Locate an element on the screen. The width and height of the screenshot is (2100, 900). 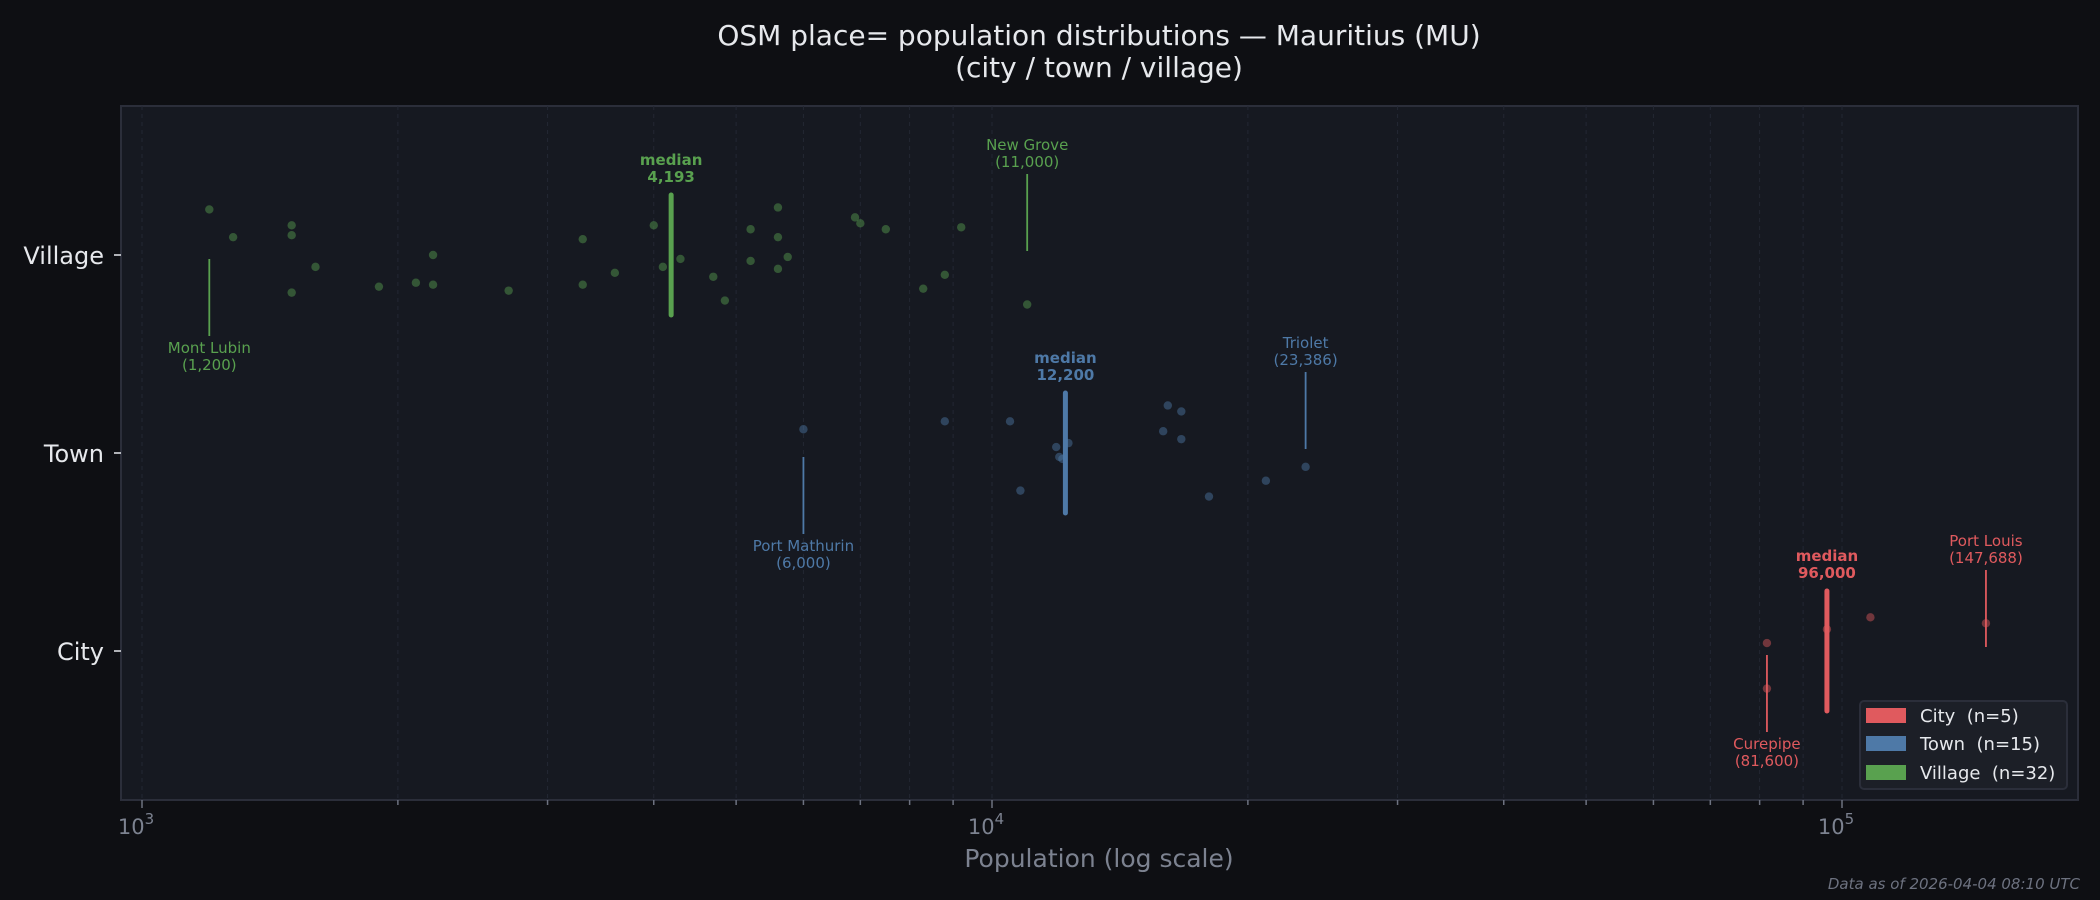
annotation-value: (6,000) is located at coordinates (803, 563).